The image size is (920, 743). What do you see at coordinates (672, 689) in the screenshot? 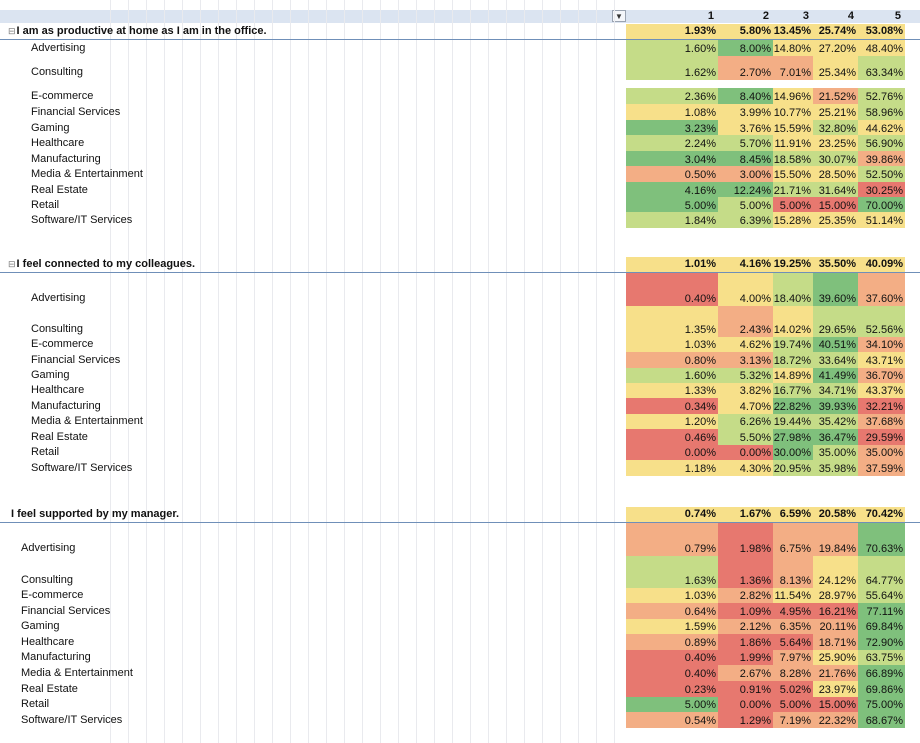
I see `value-cell: 0.23%` at bounding box center [672, 689].